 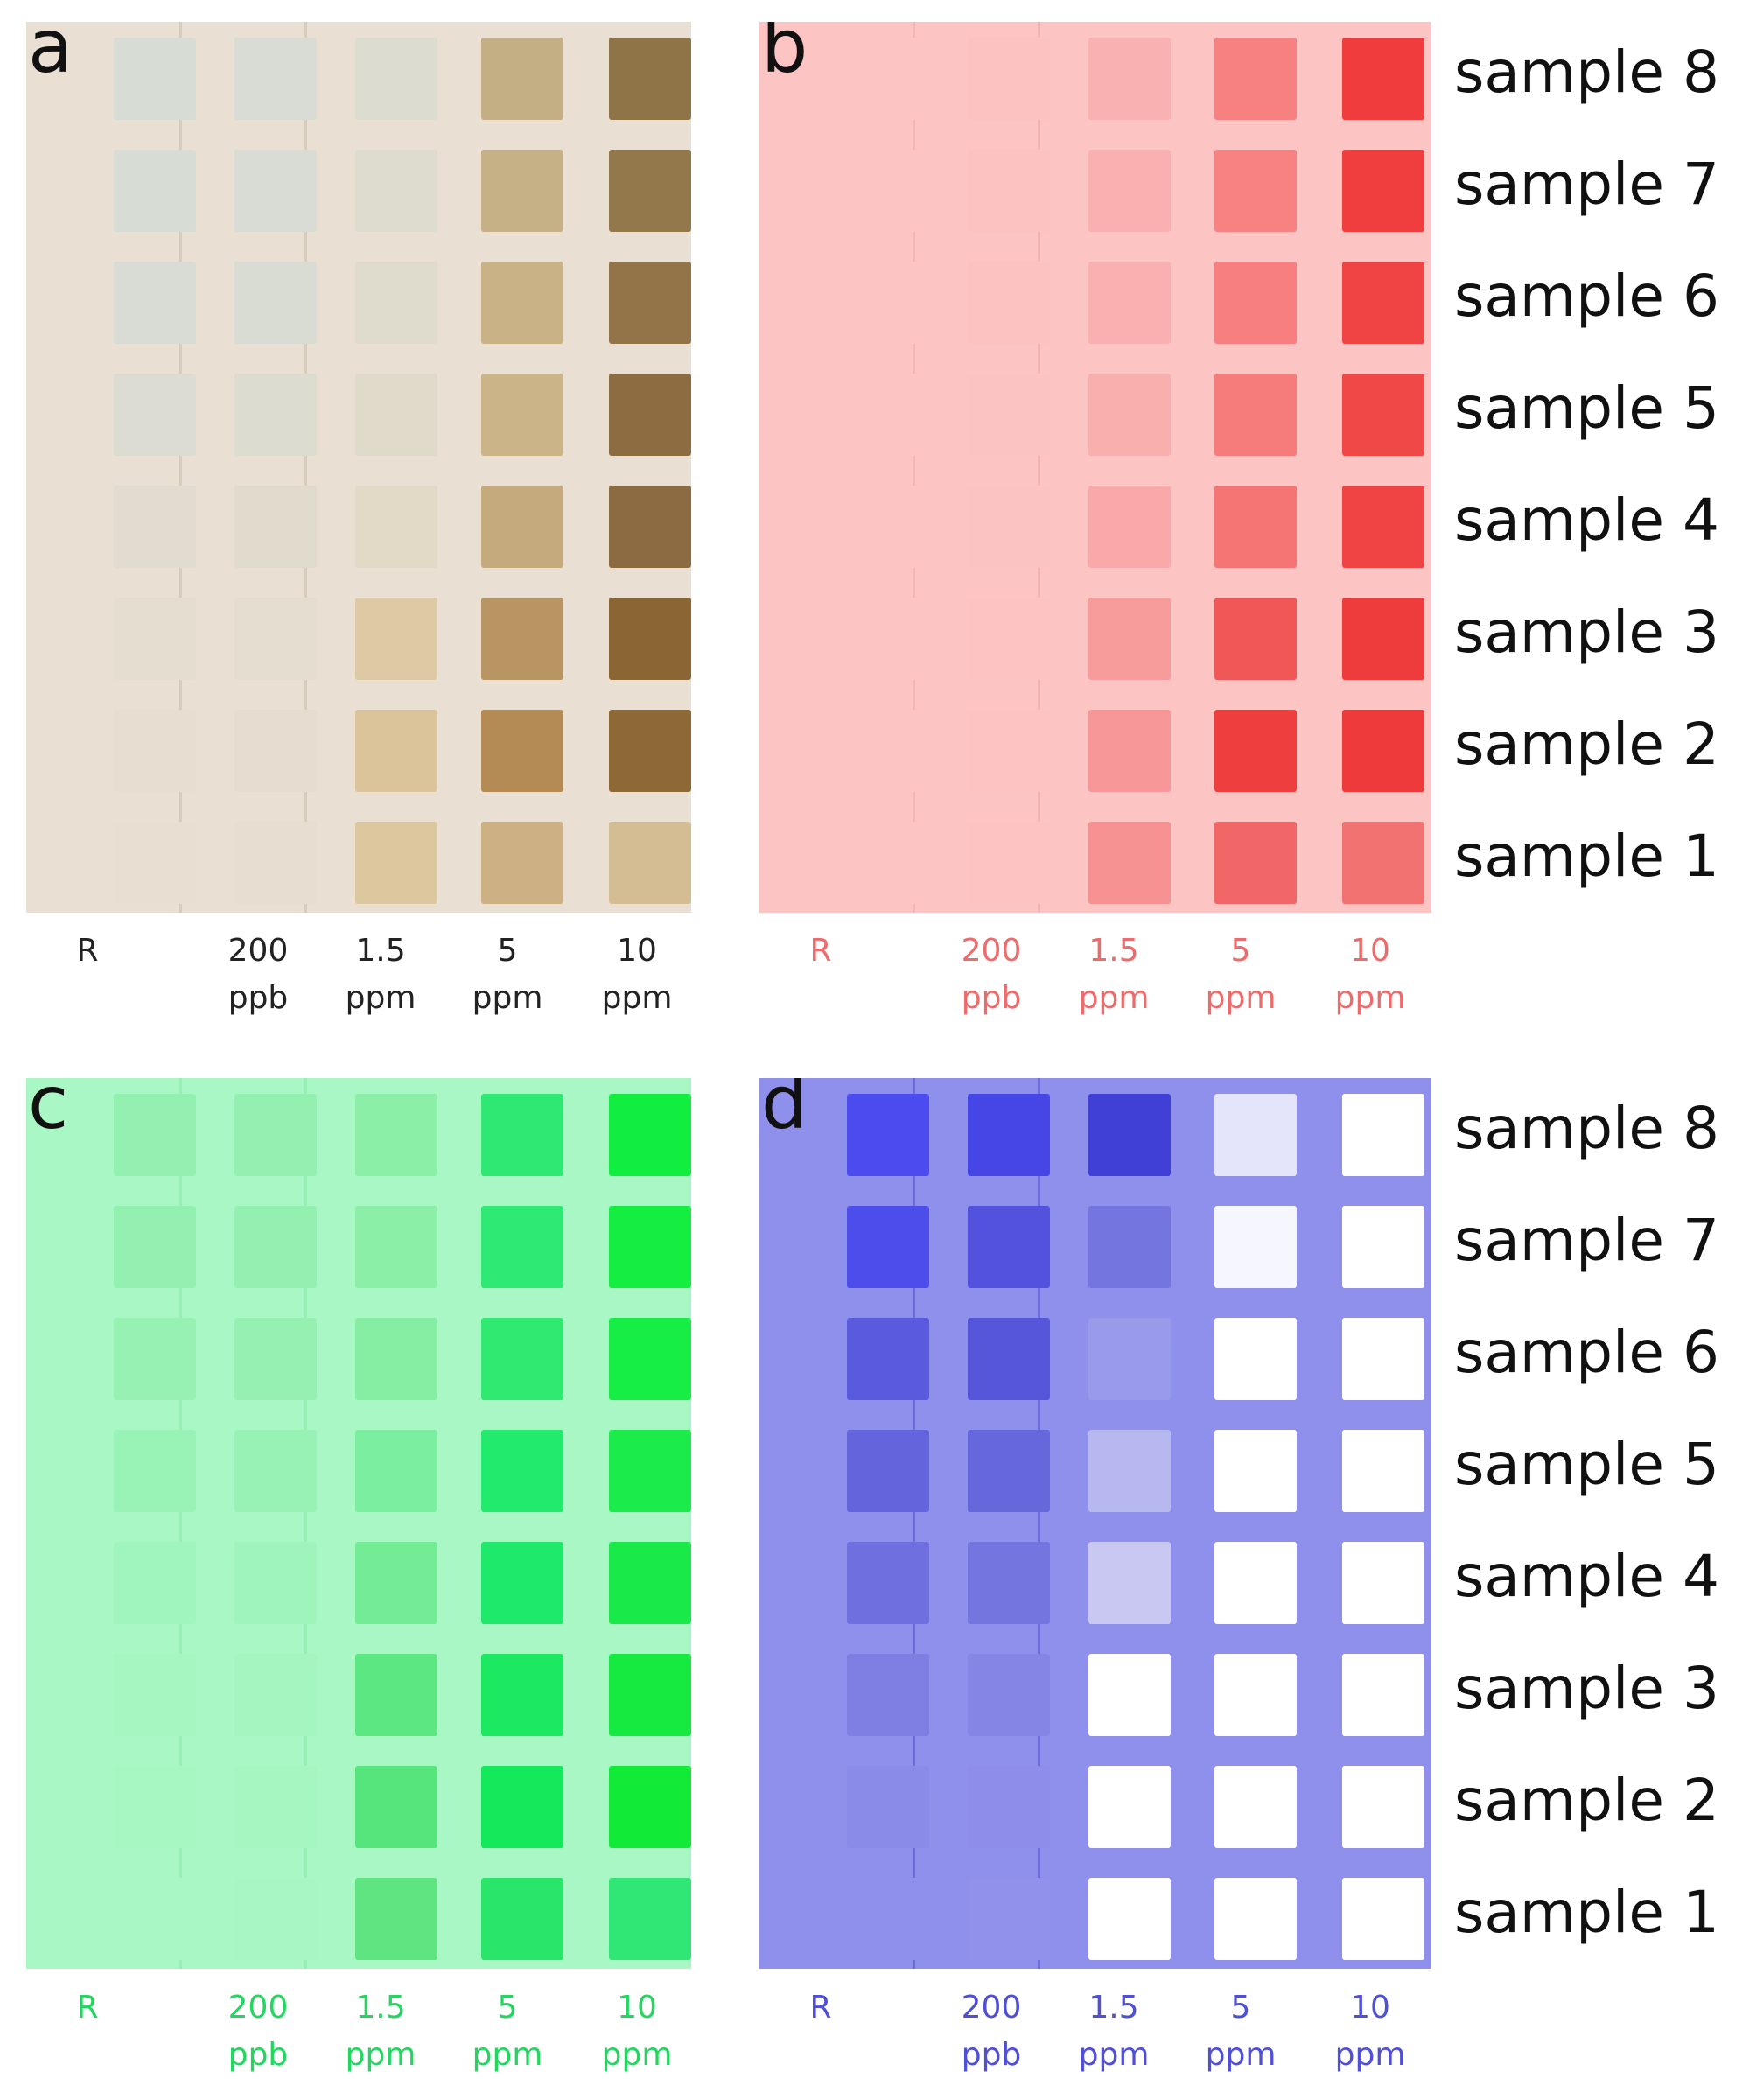 I want to click on sample-label: sample 3, so click(x=1586, y=1688).